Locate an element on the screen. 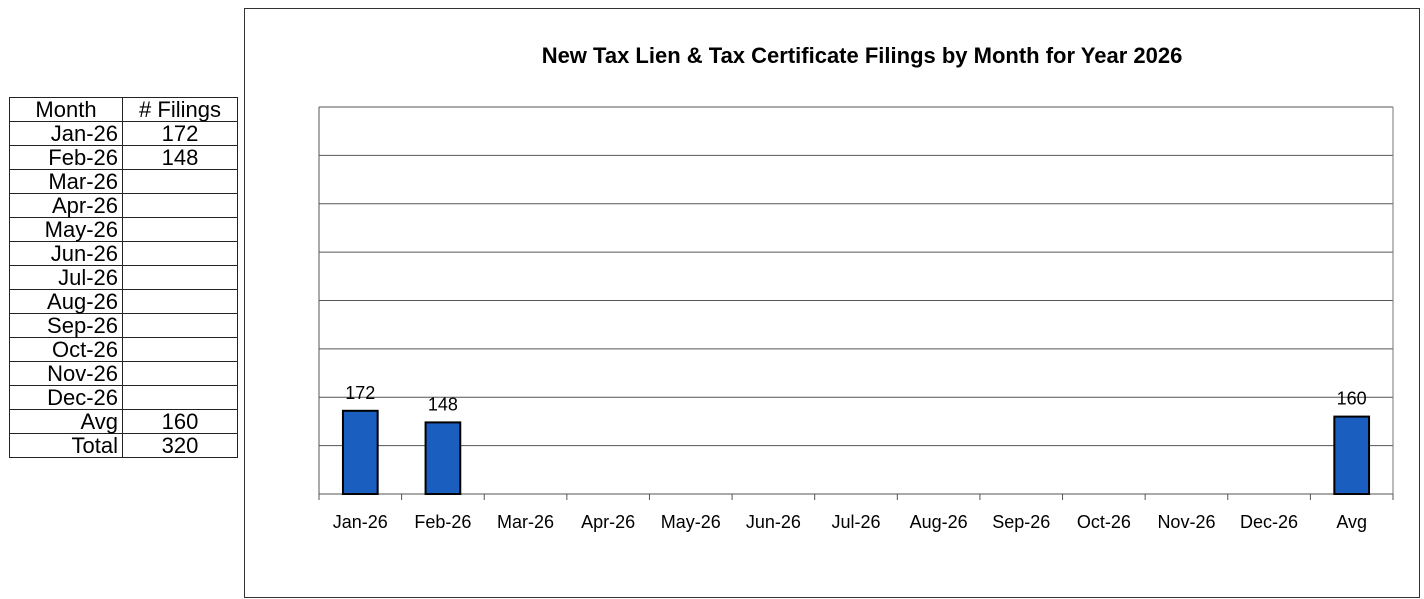 This screenshot has height=599, width=1424. x-tick-label: Sep-26 is located at coordinates (1021, 522).